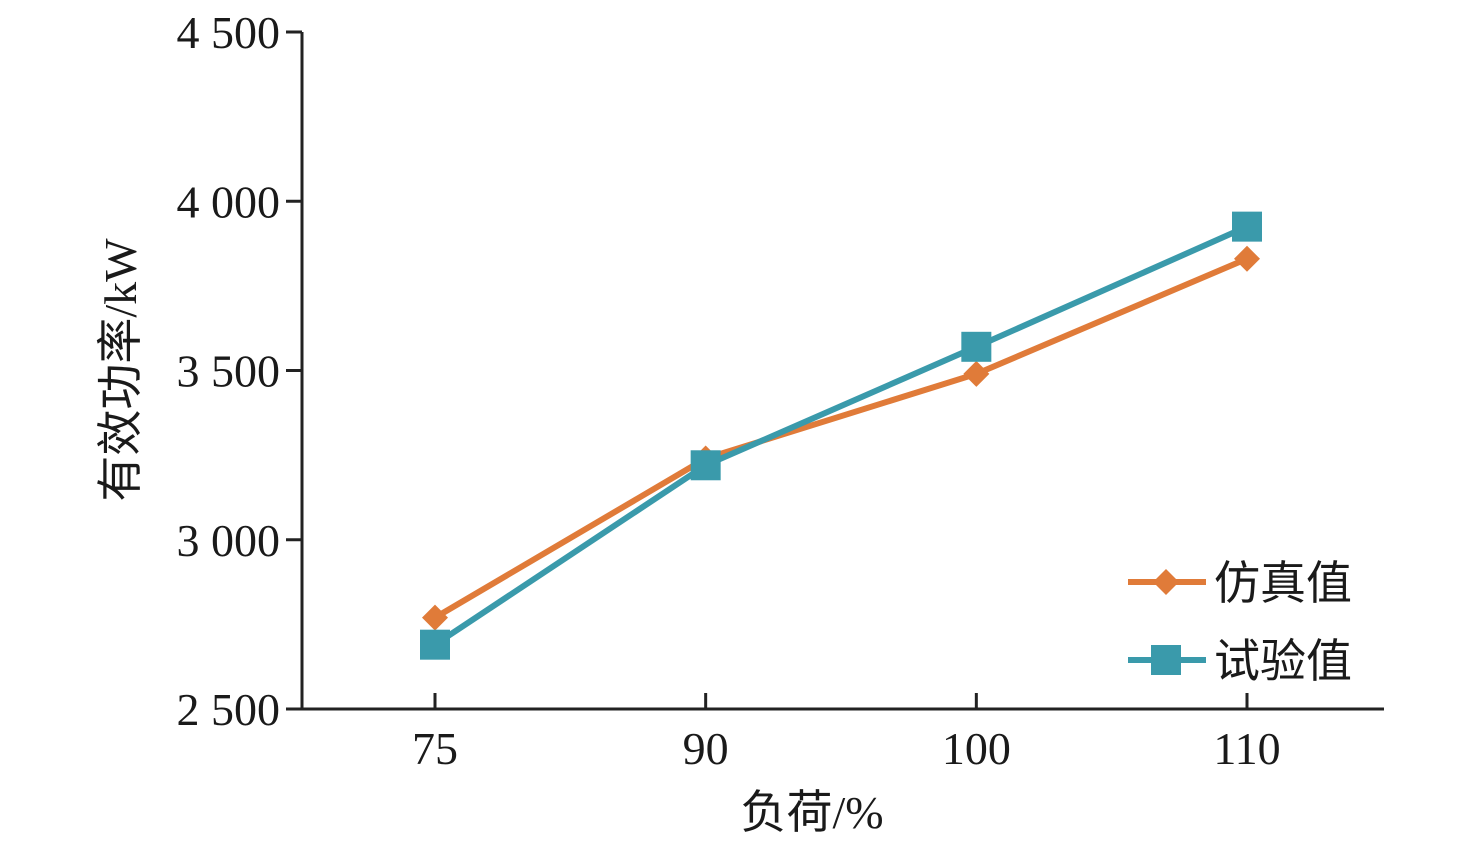 This screenshot has height=850, width=1476. I want to click on y-tick-label: 4 500, so click(229, 32).